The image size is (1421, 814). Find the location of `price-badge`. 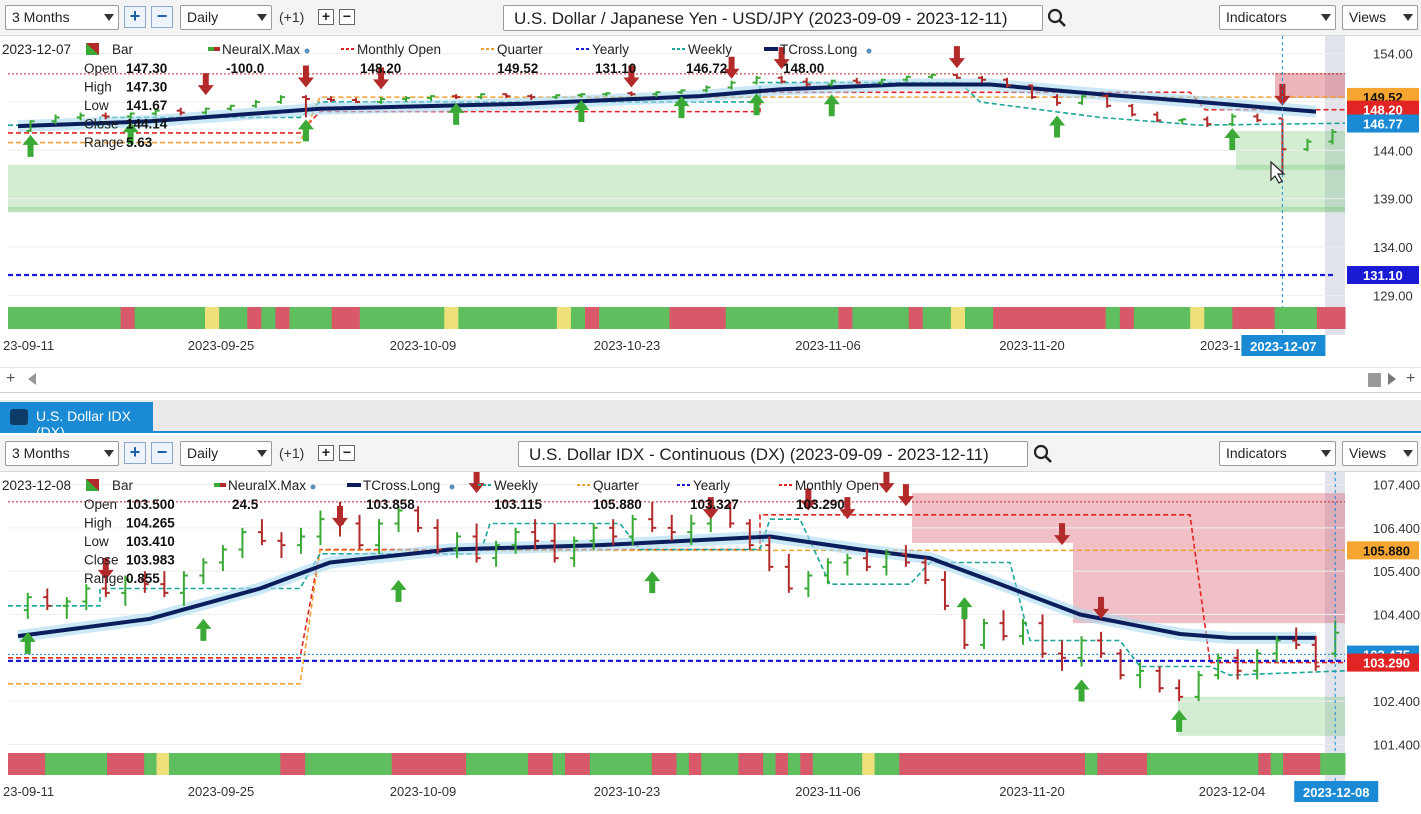

price-badge is located at coordinates (1383, 109).